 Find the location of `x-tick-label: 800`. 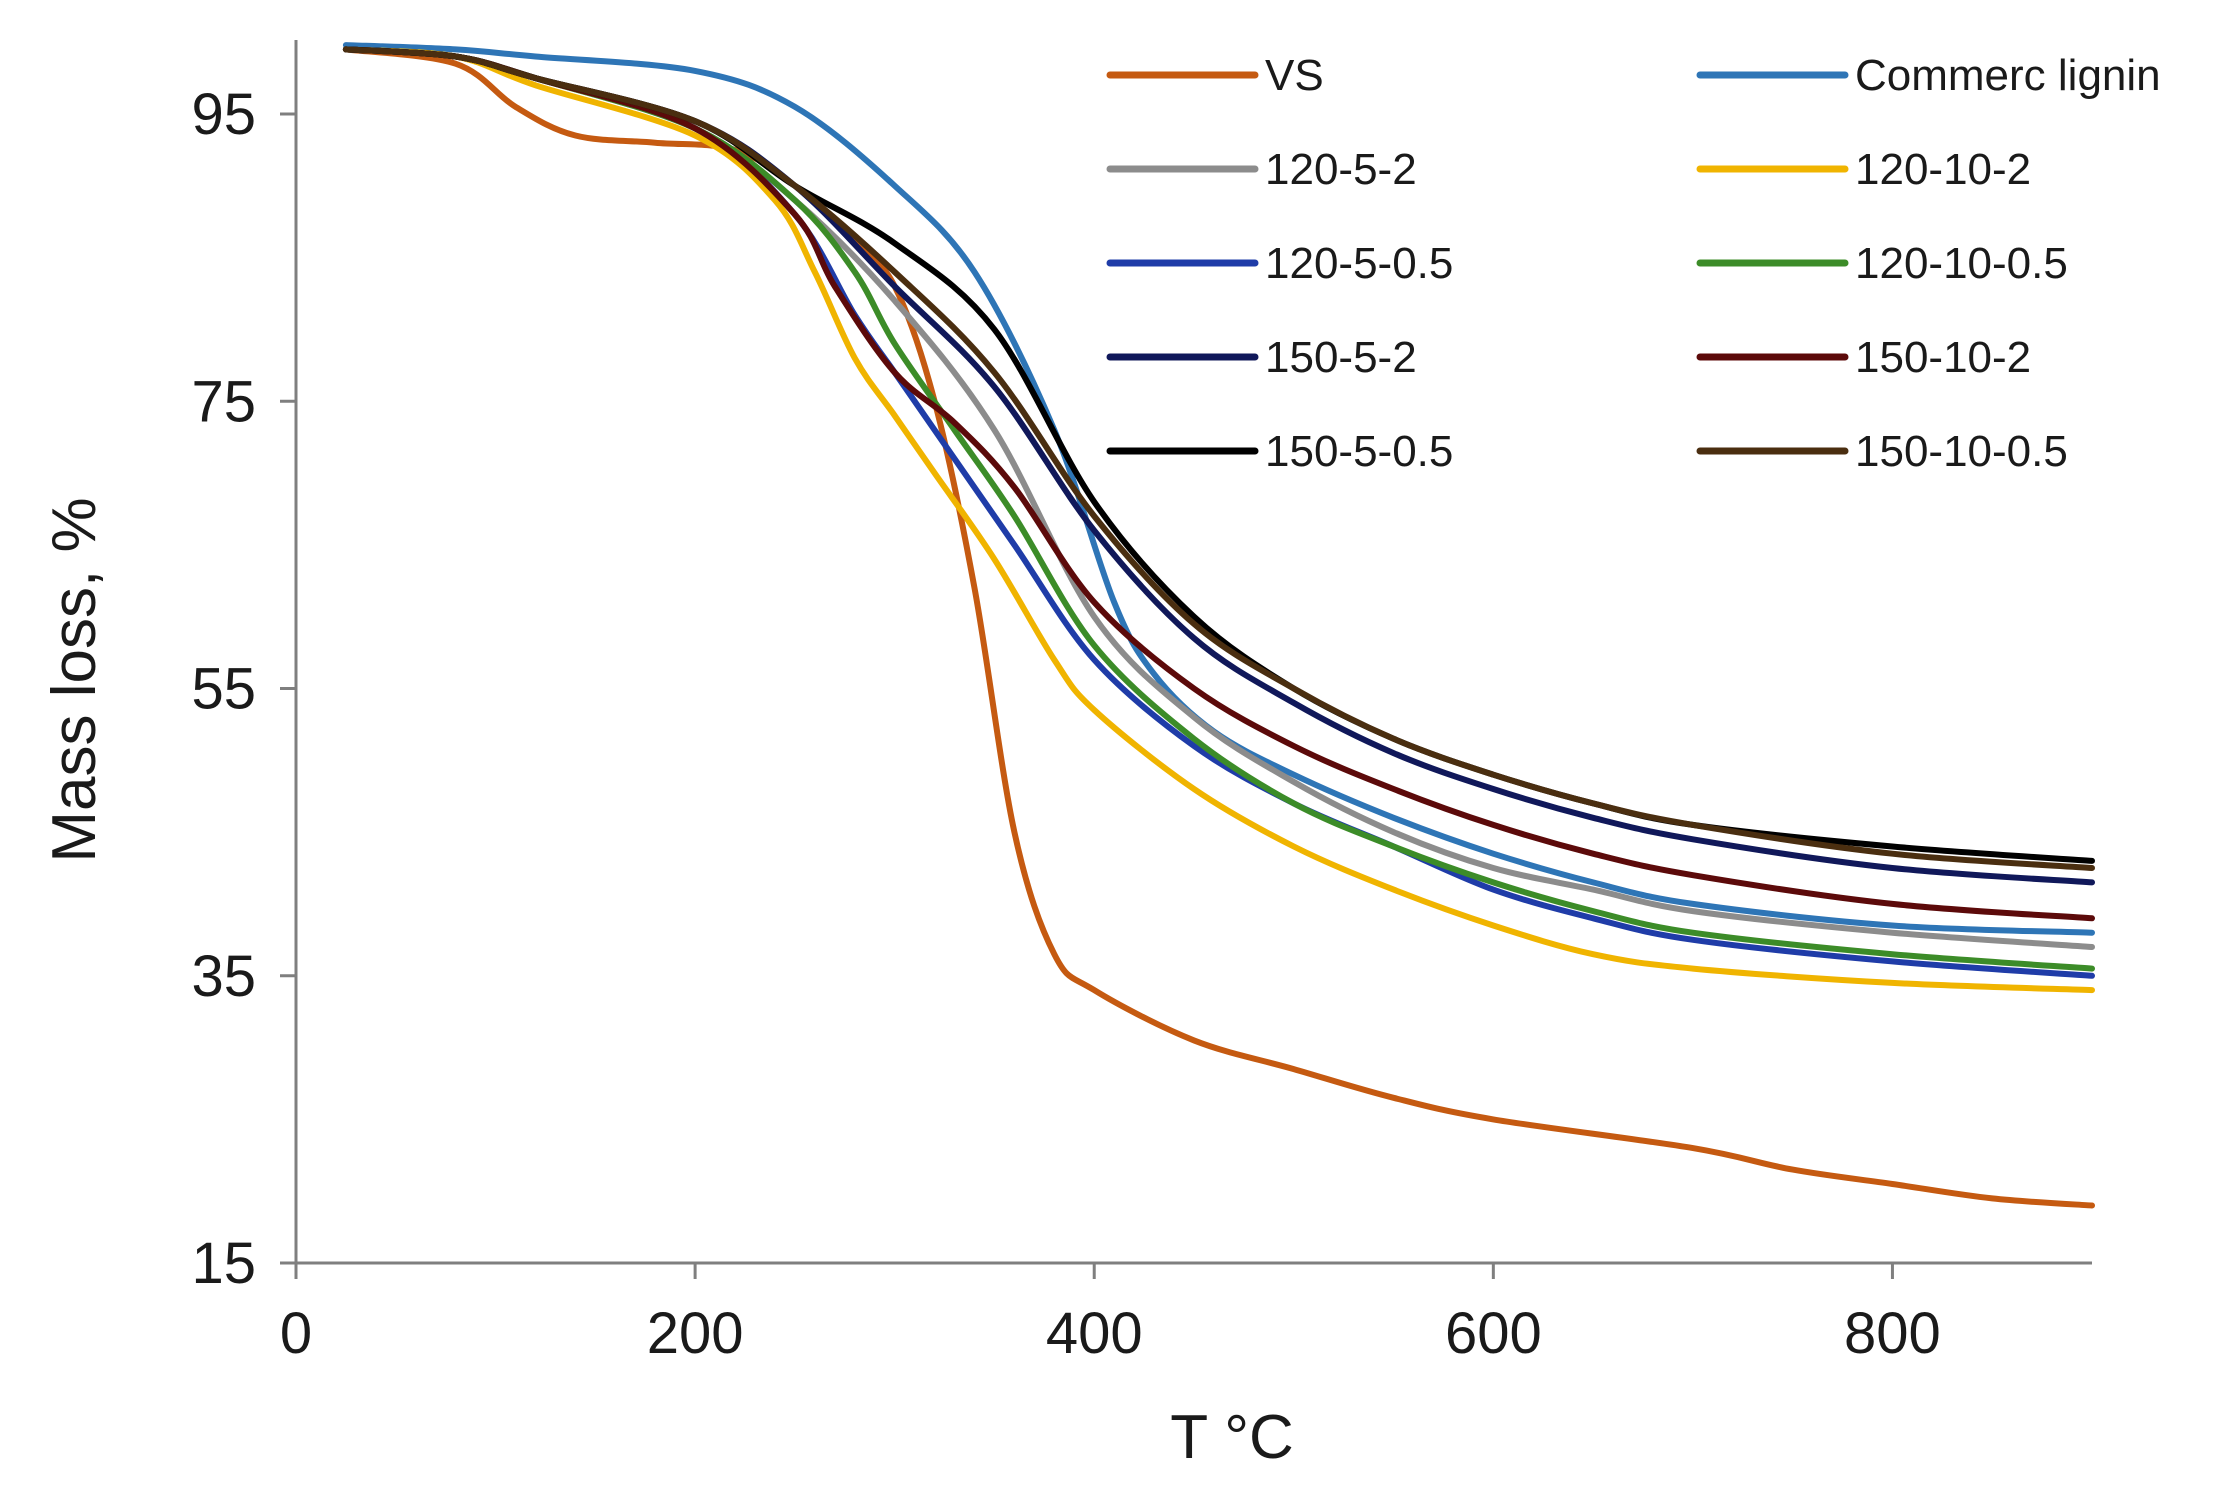

x-tick-label: 800 is located at coordinates (1892, 1333).